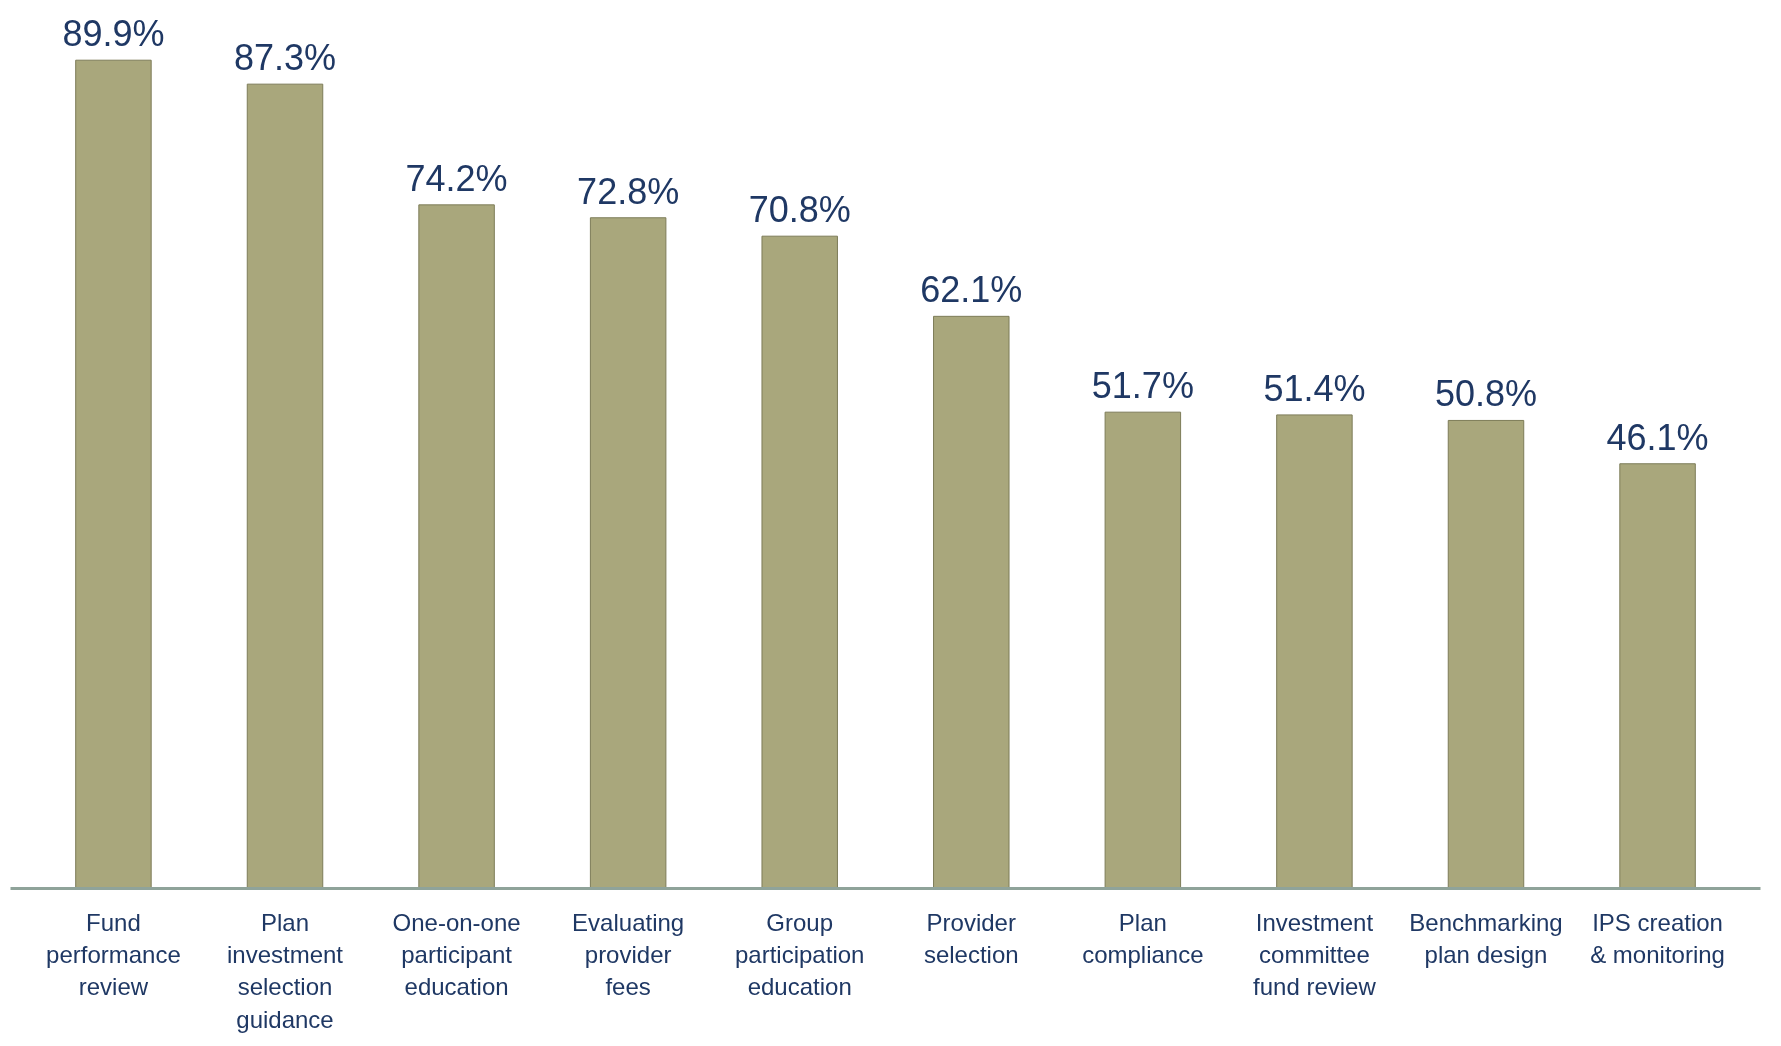  I want to click on x-tick-label: Plan compliance, so click(1143, 938).